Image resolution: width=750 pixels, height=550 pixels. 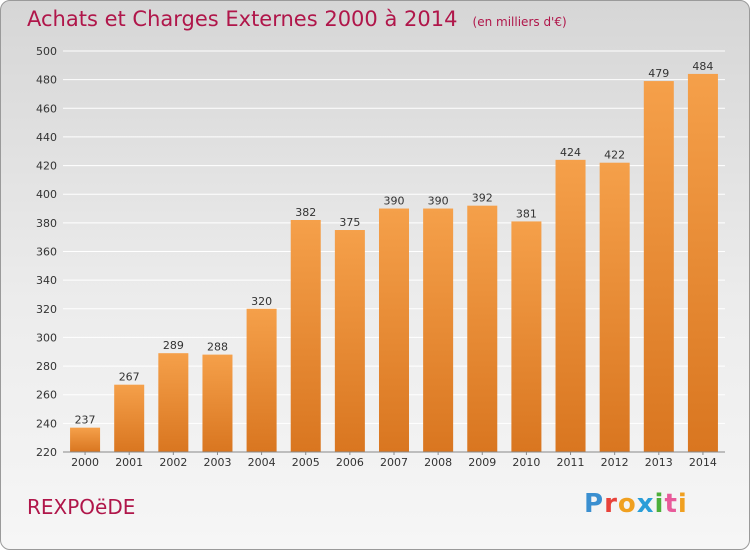 I want to click on y-tick-label: 480, so click(x=46, y=80).